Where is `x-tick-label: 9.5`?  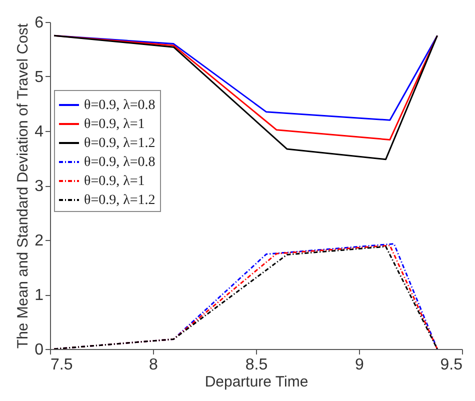 x-tick-label: 9.5 is located at coordinates (451, 365).